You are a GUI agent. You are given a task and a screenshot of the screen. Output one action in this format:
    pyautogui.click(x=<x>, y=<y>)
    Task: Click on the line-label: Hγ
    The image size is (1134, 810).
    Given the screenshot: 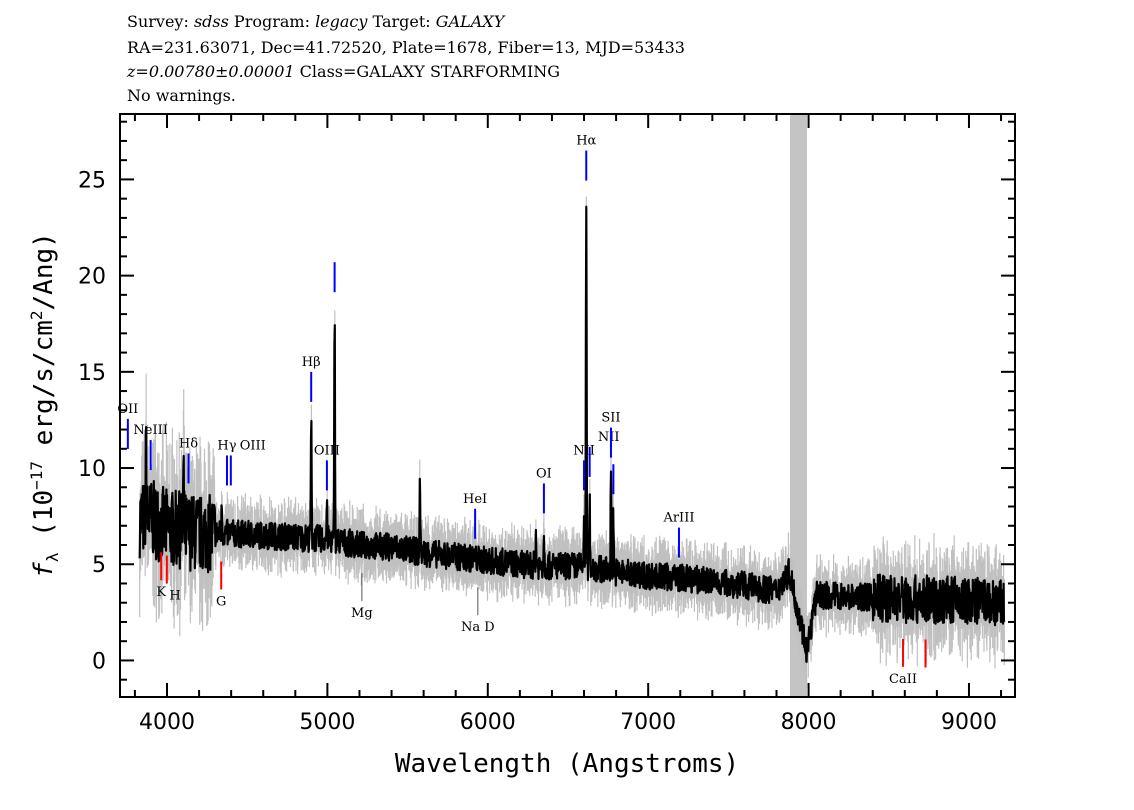 What is the action you would take?
    pyautogui.click(x=226, y=445)
    